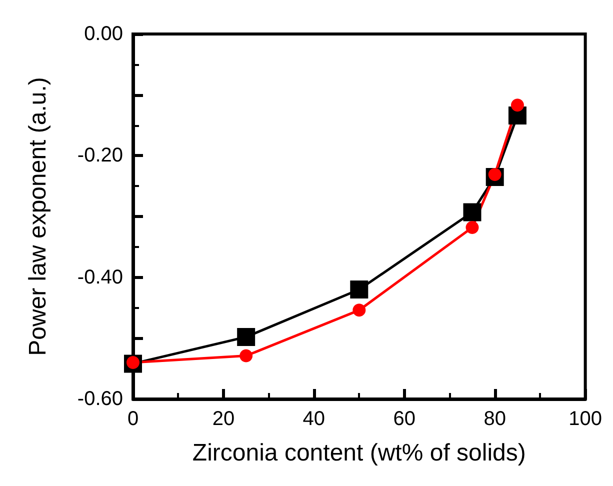  I want to click on x-tick-label: 0, so click(133, 419).